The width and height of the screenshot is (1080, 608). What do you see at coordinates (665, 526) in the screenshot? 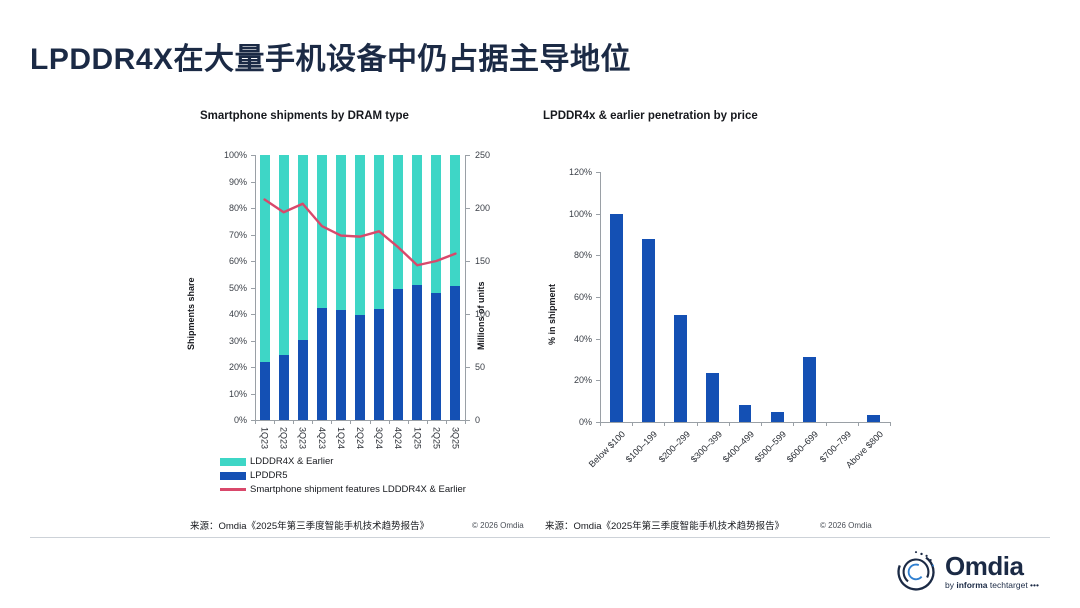
I see `source-text-right: 来源：Omdia《2025年第三季度智能手机技术趋势报告》` at bounding box center [665, 526].